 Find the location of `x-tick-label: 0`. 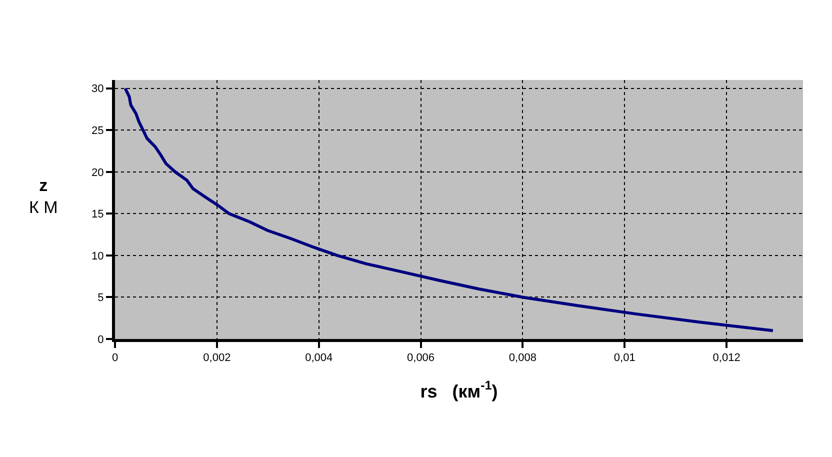

x-tick-label: 0 is located at coordinates (115, 358).